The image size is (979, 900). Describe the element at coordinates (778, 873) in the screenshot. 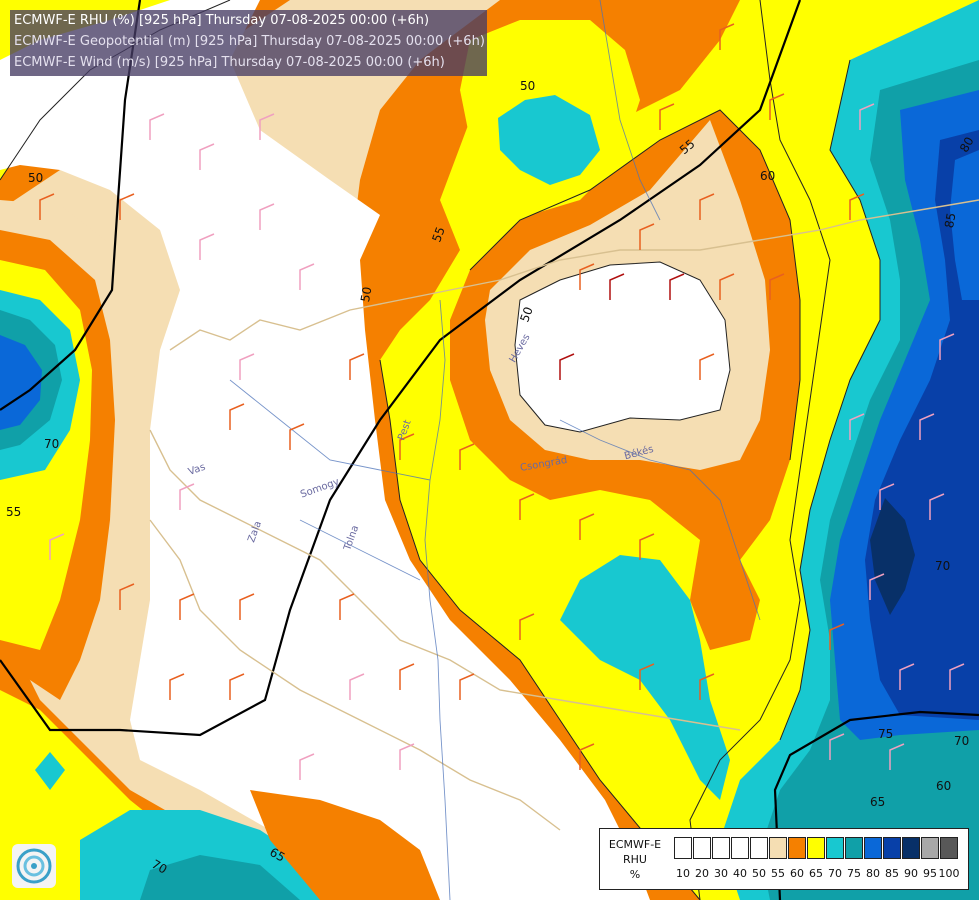

I see `legend-tick-label: 55` at that location.